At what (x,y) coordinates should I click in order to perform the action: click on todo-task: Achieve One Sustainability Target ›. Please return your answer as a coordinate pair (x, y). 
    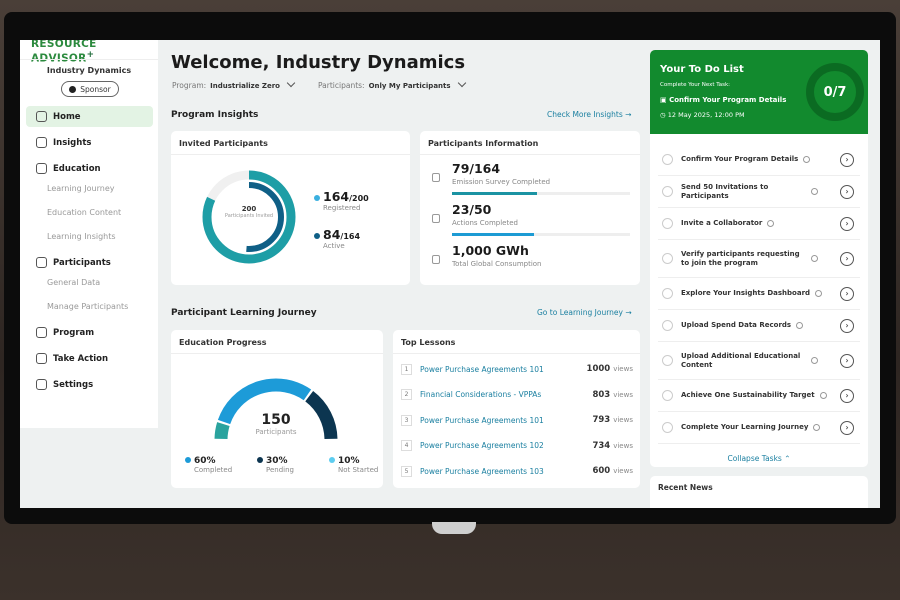
    Looking at the image, I should click on (759, 396).